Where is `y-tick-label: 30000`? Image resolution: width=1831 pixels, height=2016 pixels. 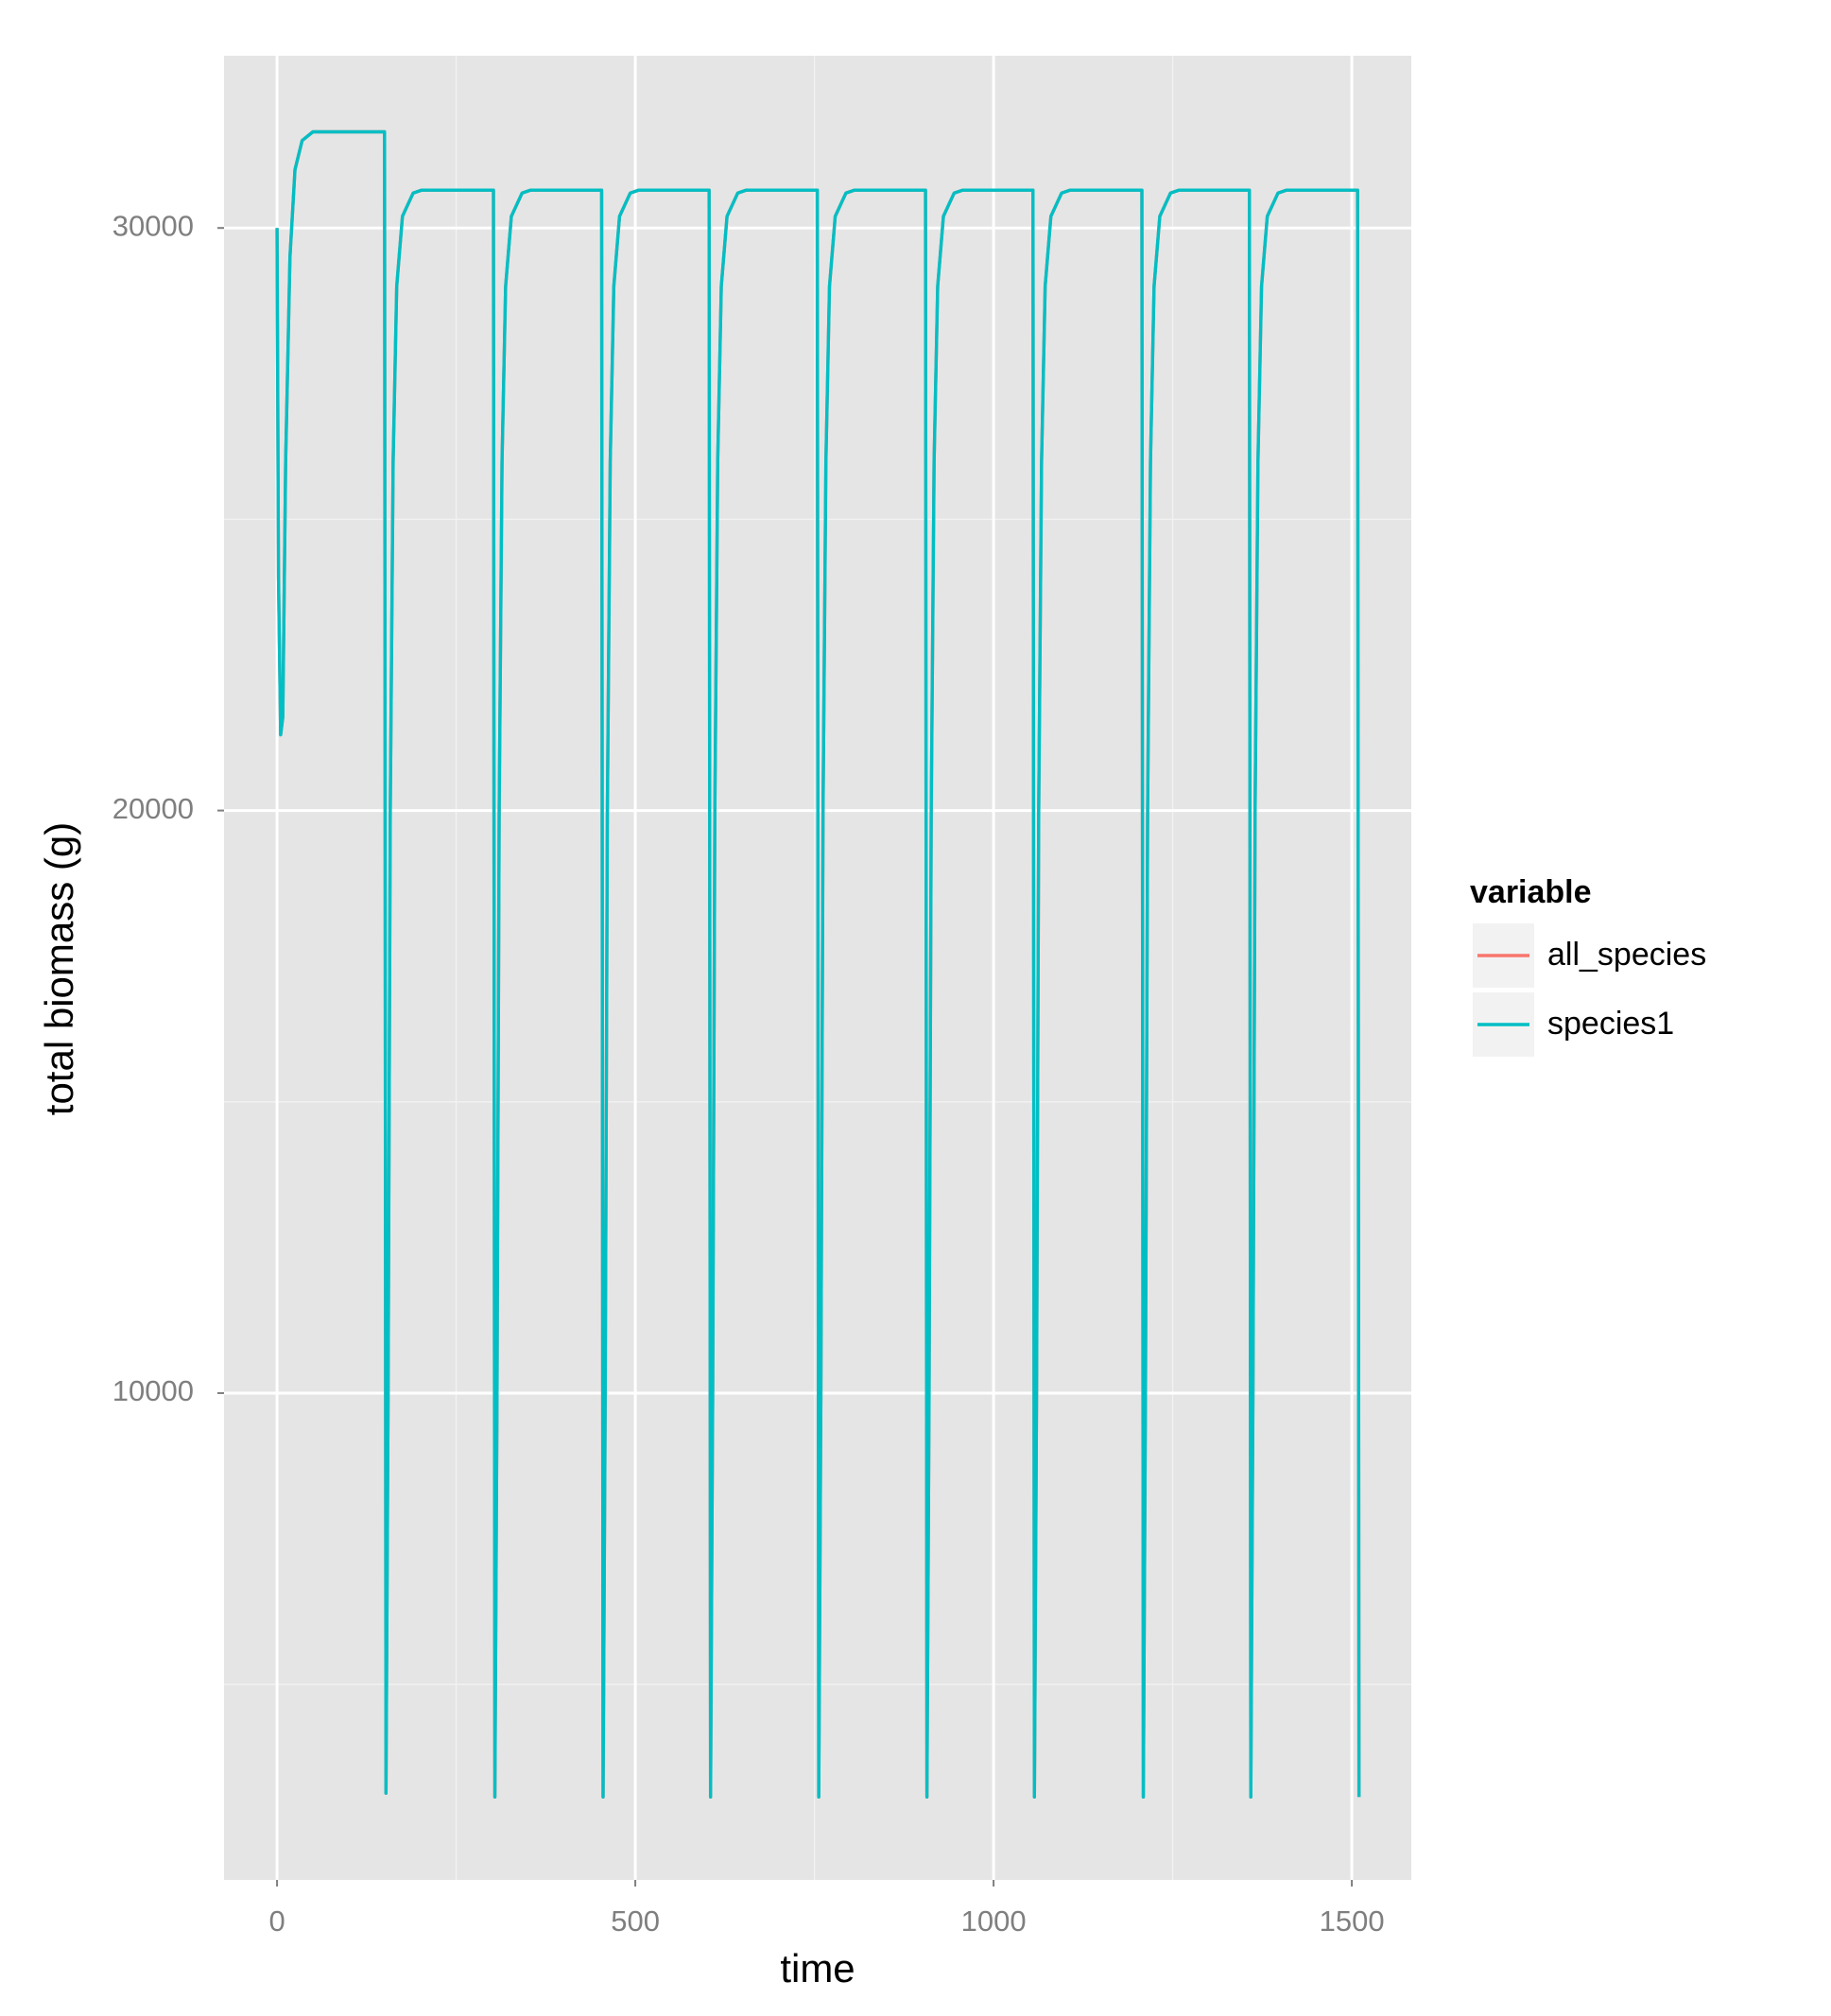
y-tick-label: 30000 is located at coordinates (153, 225).